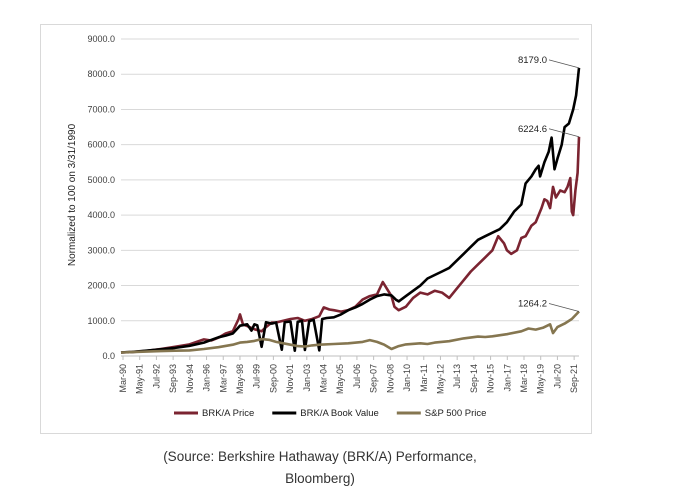  What do you see at coordinates (350, 332) in the screenshot?
I see `series-line-s-p-500-price` at bounding box center [350, 332].